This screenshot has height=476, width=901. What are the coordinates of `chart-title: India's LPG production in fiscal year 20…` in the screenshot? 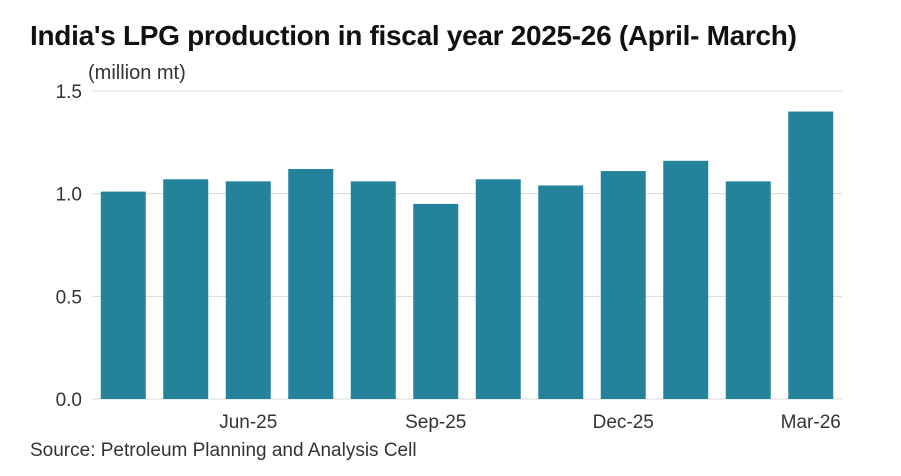 It's located at (413, 35).